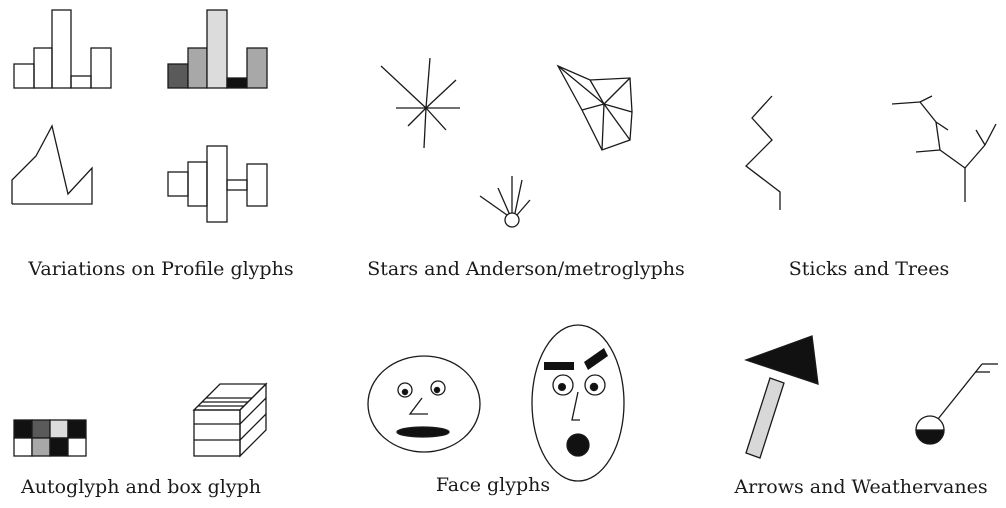 This screenshot has width=1006, height=508. I want to click on profile-shaded-bar-glyph, so click(217, 49).